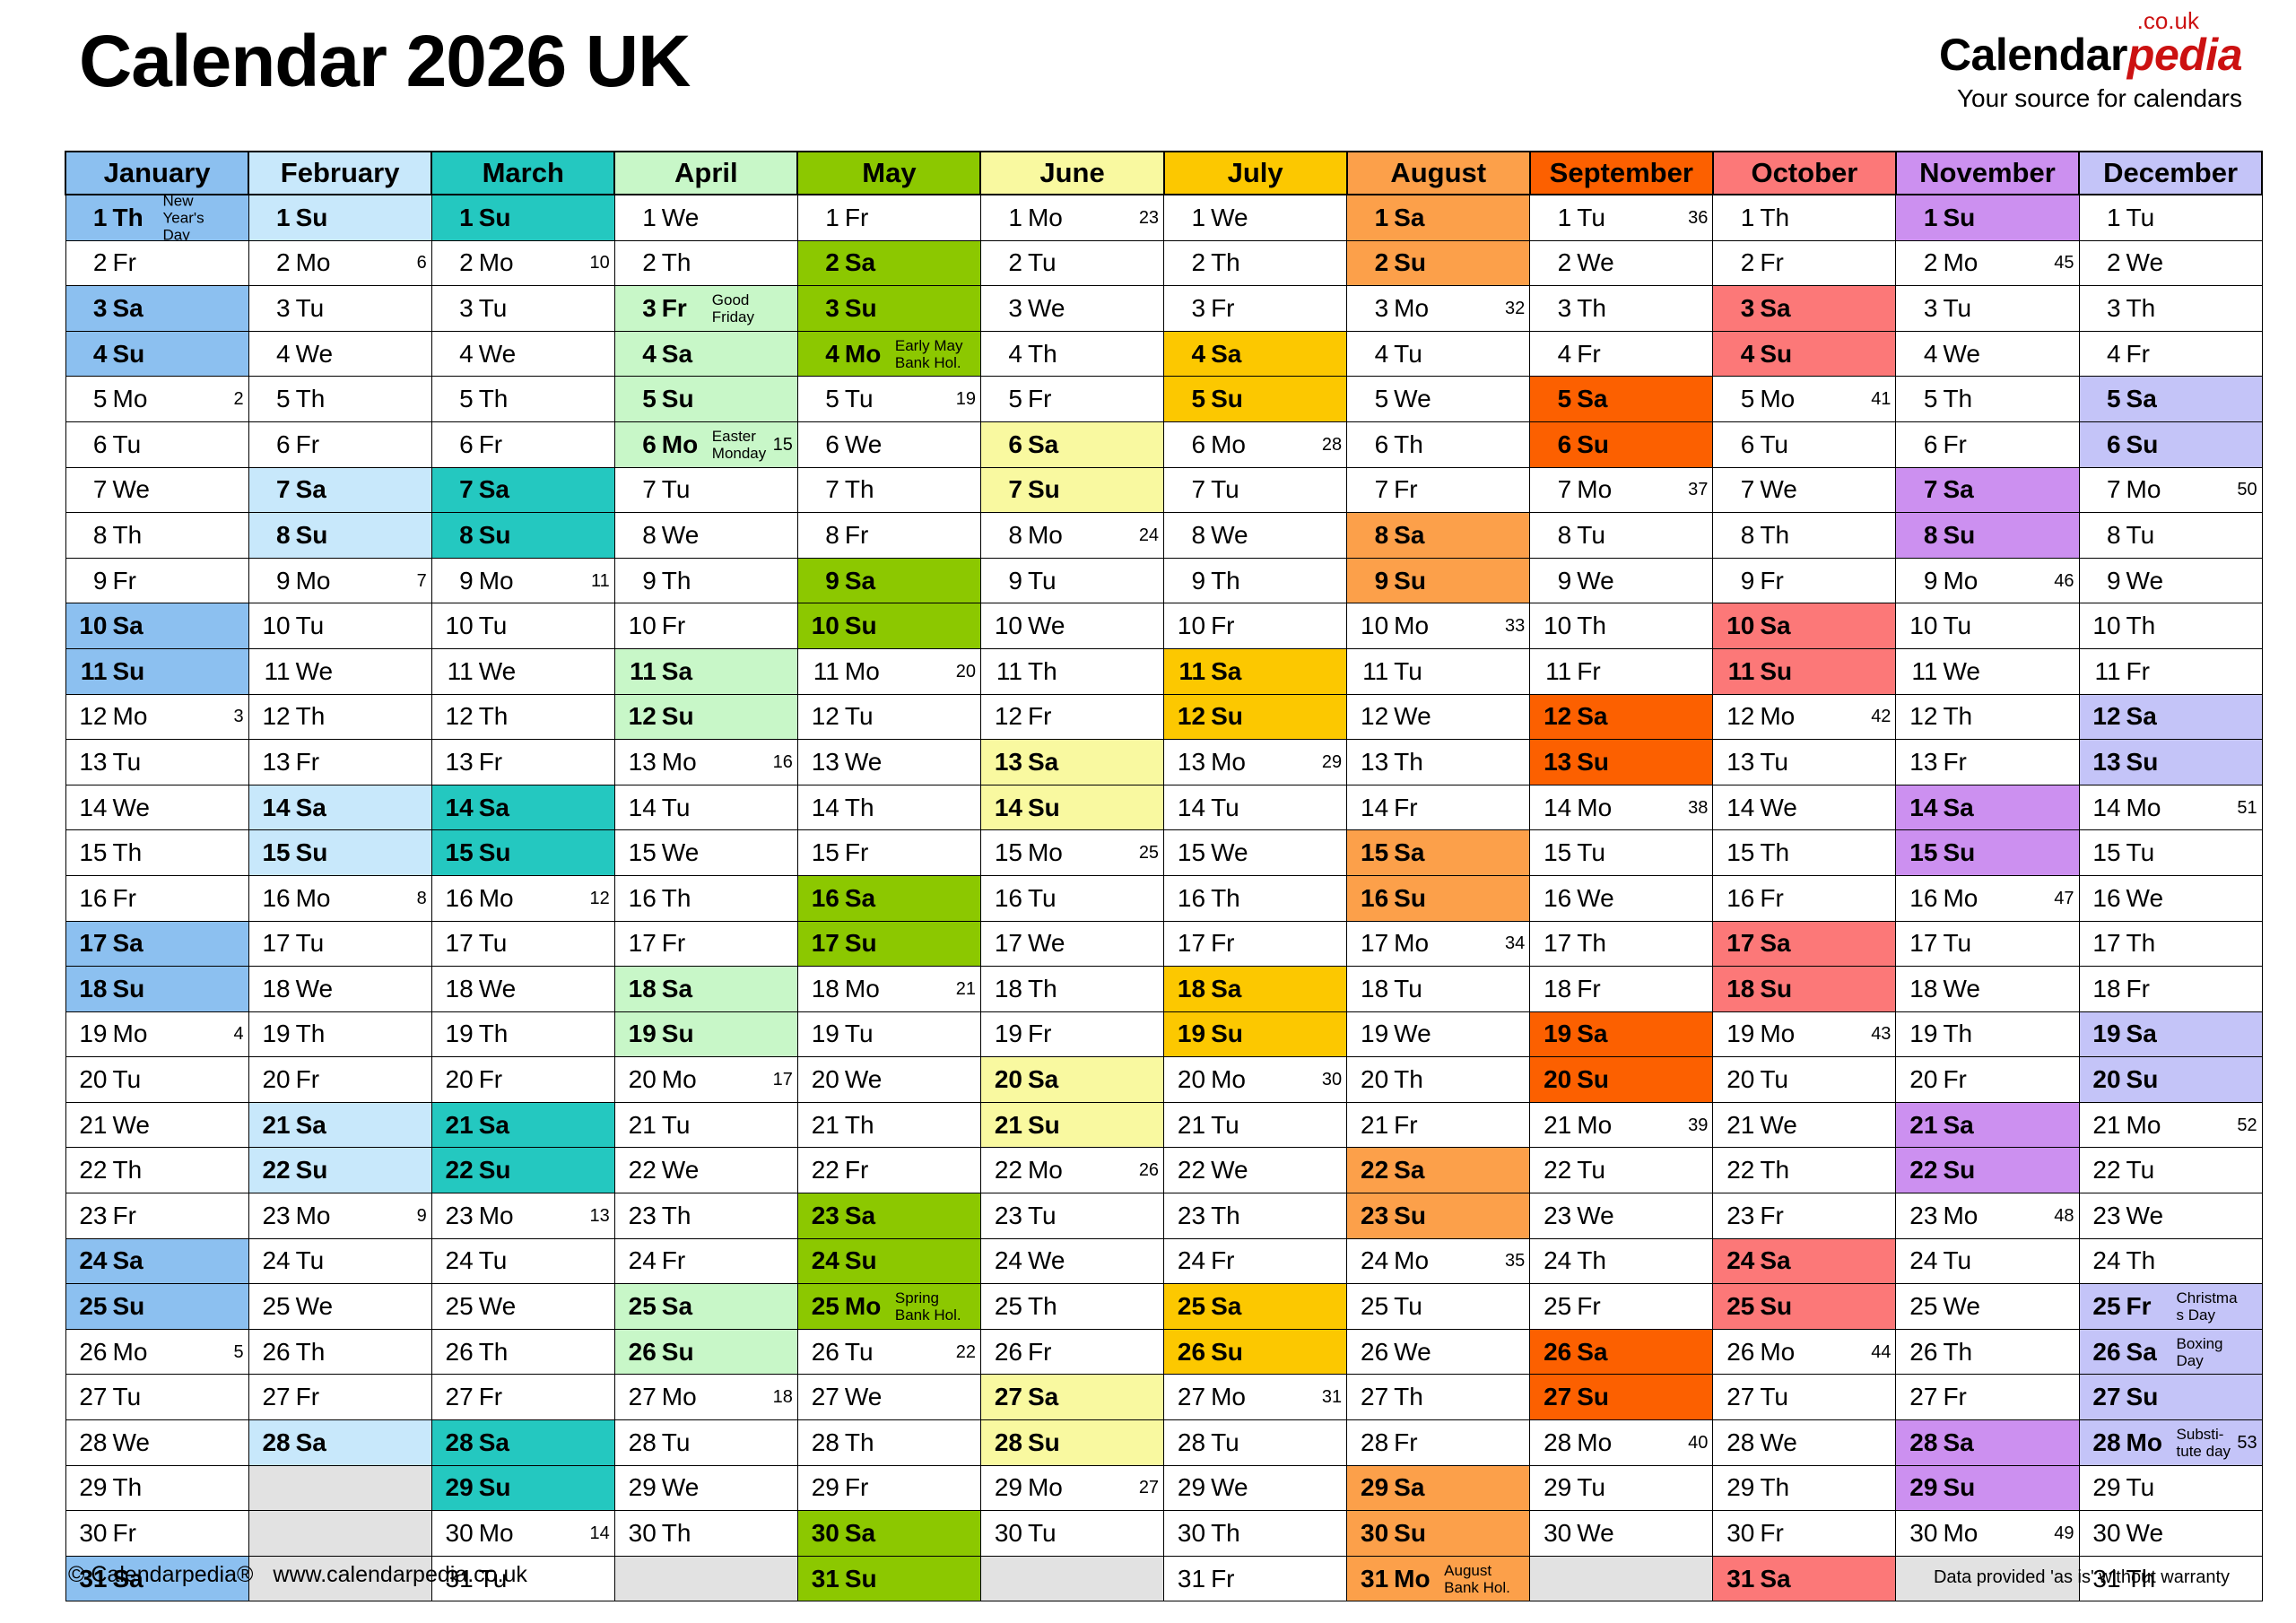  I want to click on day-cell-december-31: 31 Th, so click(2170, 1578).